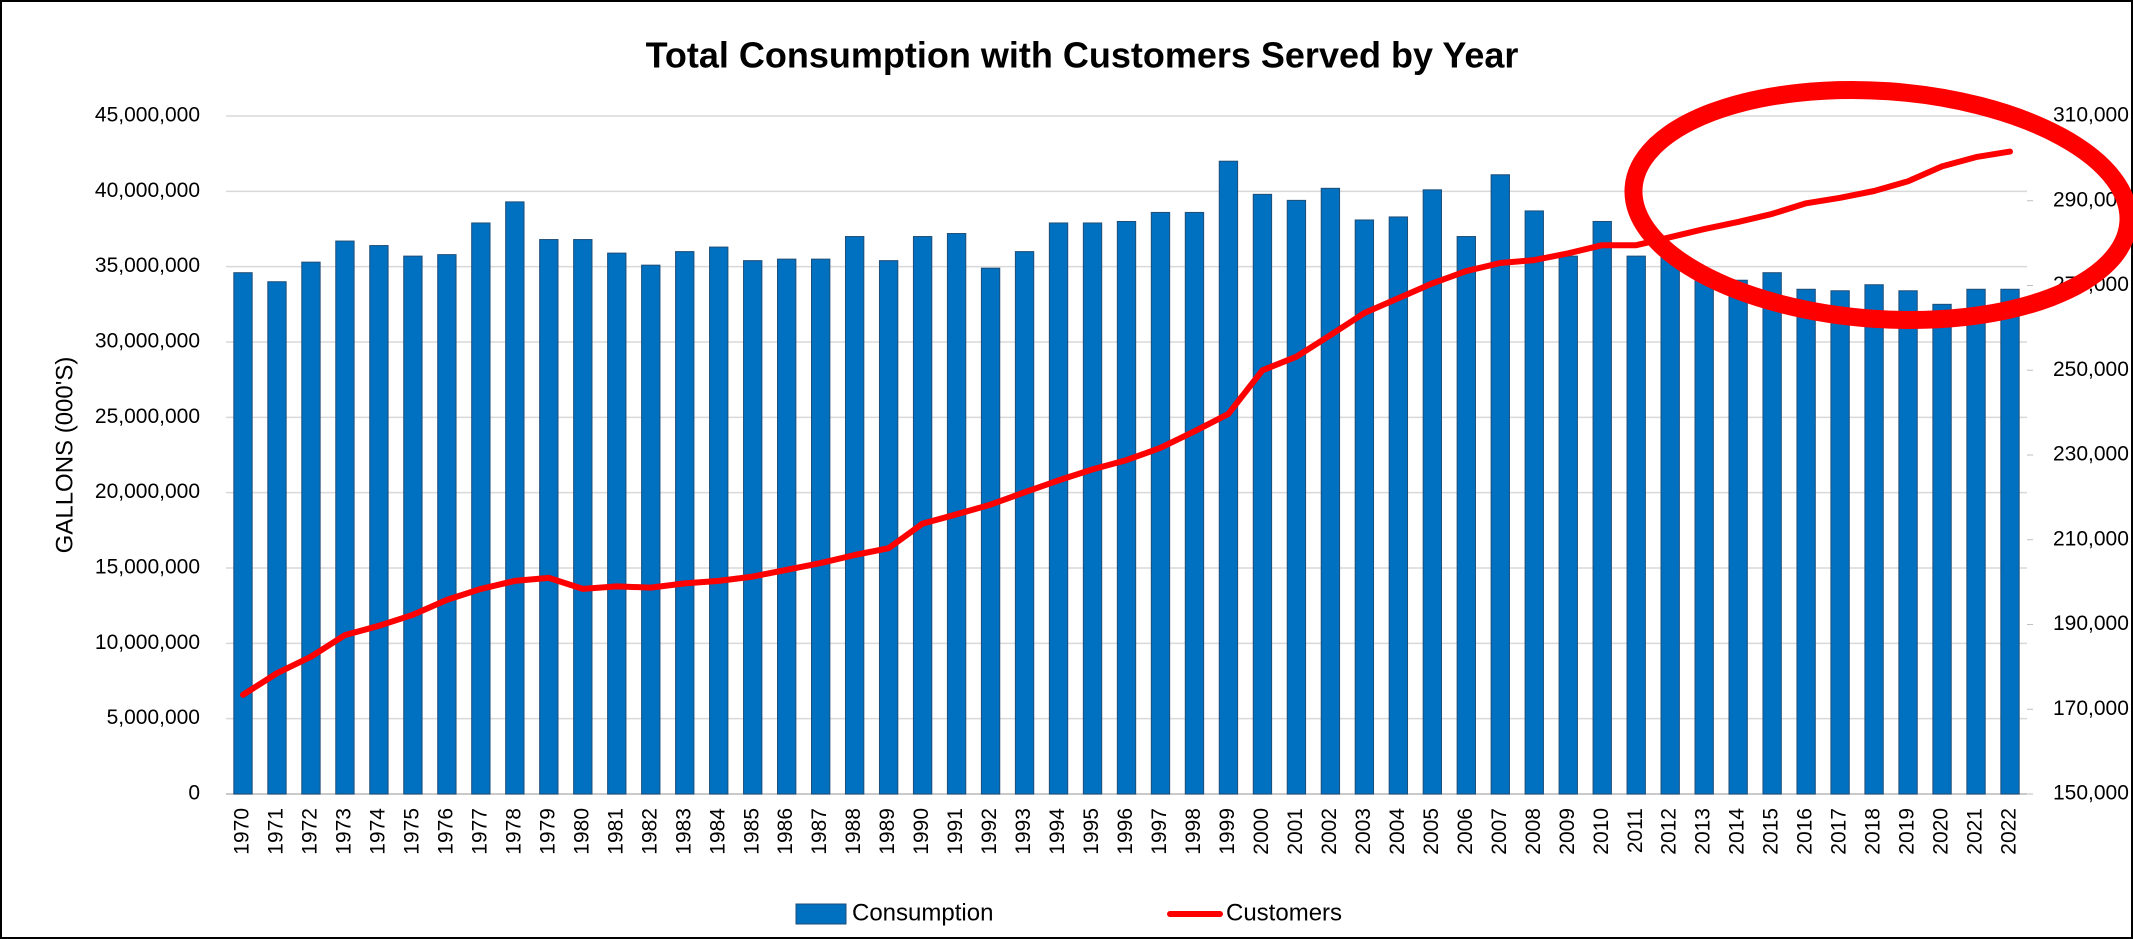 The width and height of the screenshot is (2133, 939). What do you see at coordinates (2091, 454) in the screenshot?
I see `y2-tick-label: 230,000` at bounding box center [2091, 454].